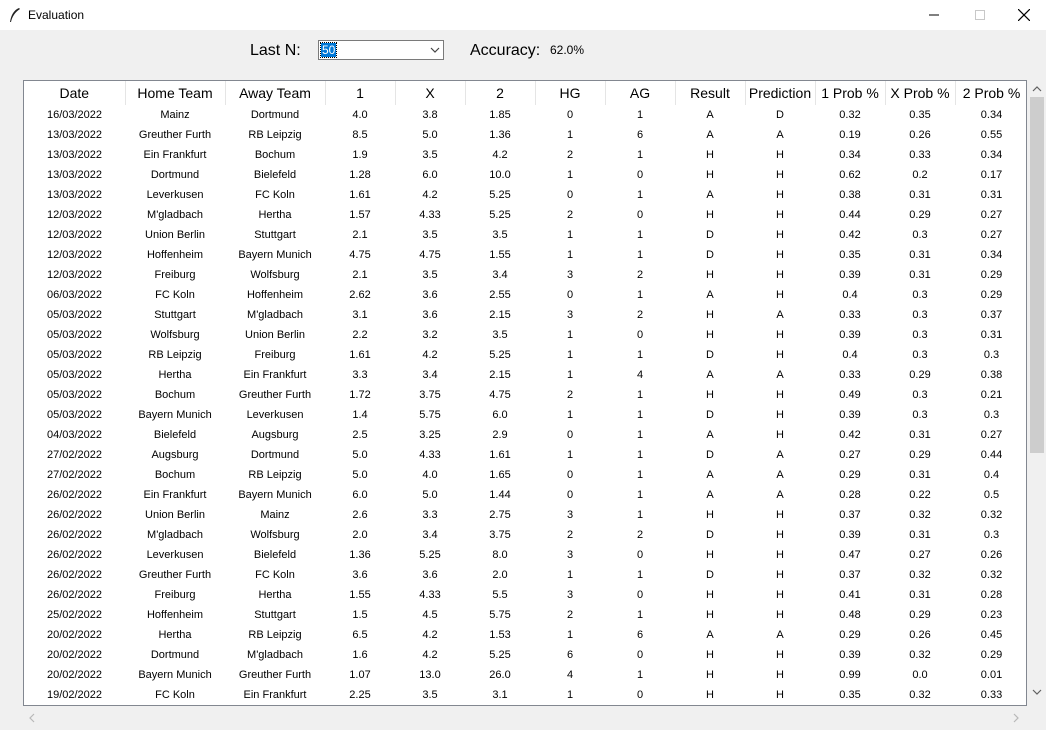 The height and width of the screenshot is (730, 1046). Describe the element at coordinates (710, 93) in the screenshot. I see `column-header: Result` at that location.